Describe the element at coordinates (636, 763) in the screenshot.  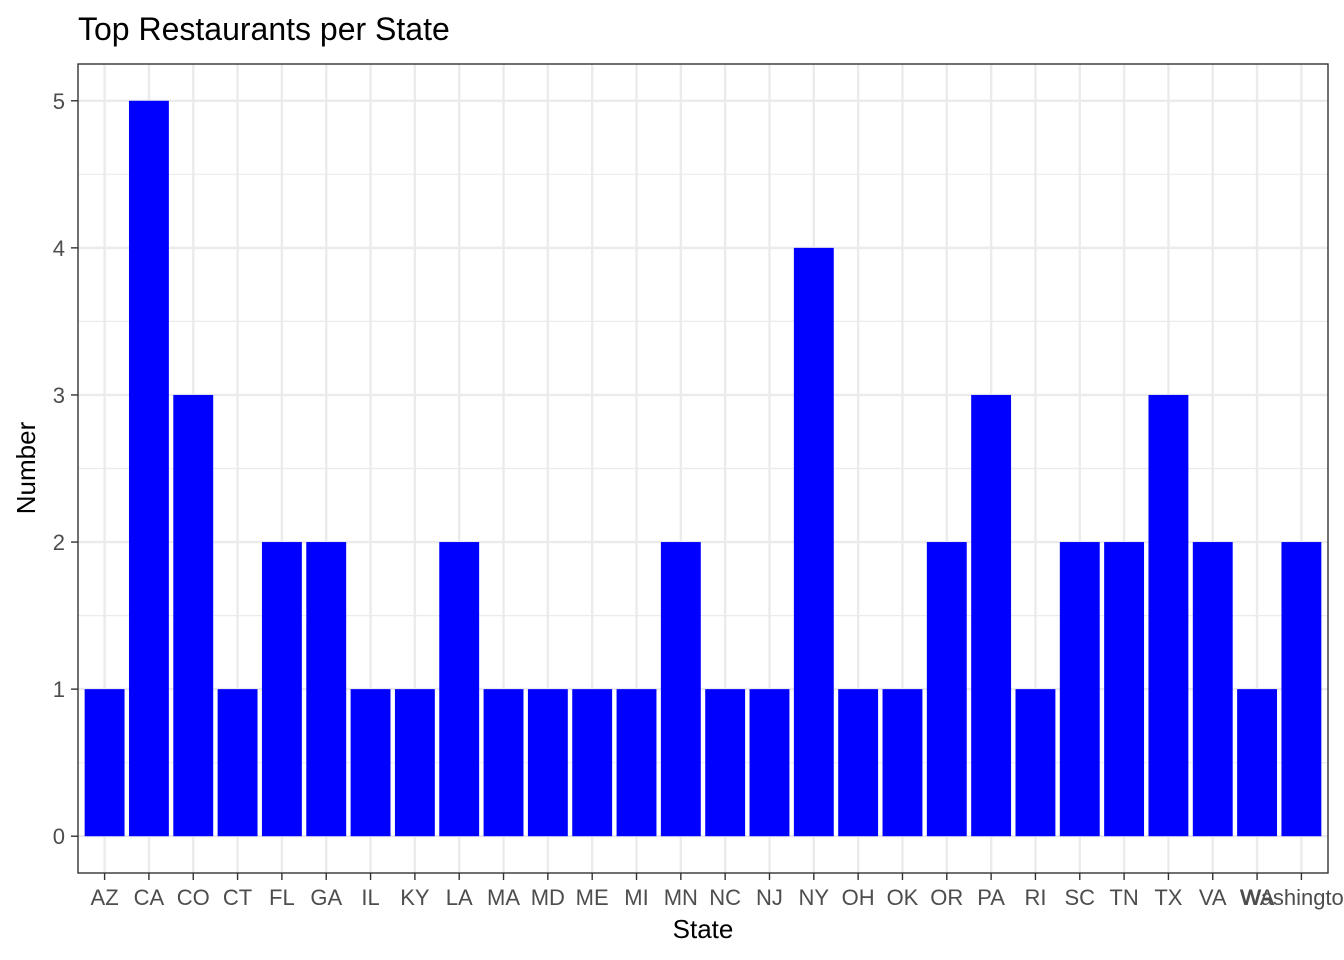
I see `bar-mi` at that location.